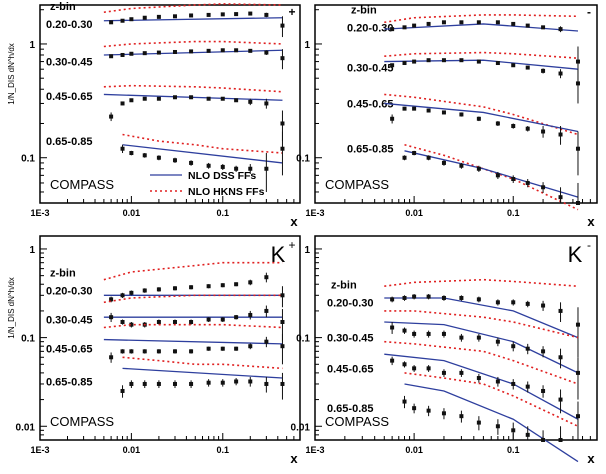 The width and height of the screenshot is (606, 474). I want to click on zbin-title: z-bin, so click(364, 10).